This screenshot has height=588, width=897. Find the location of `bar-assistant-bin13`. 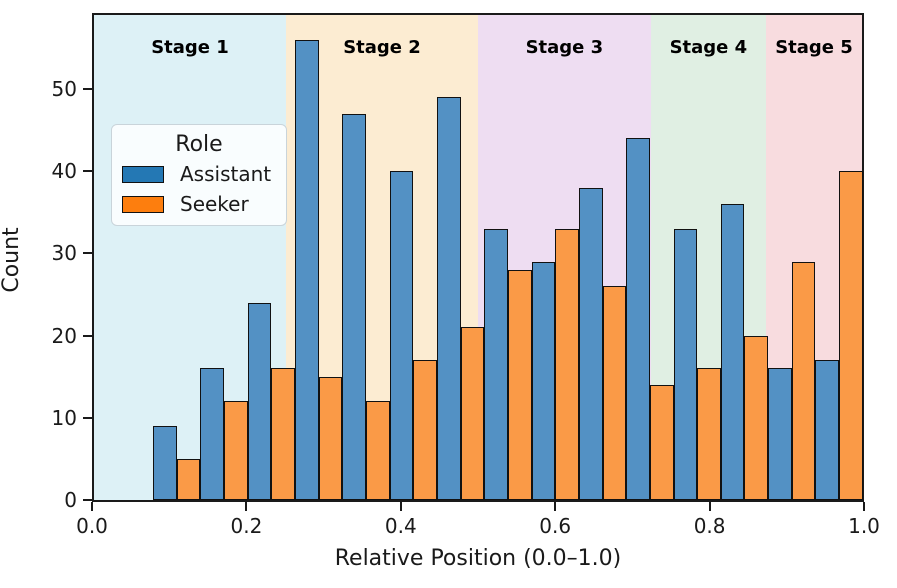

bar-assistant-bin13 is located at coordinates (732, 352).